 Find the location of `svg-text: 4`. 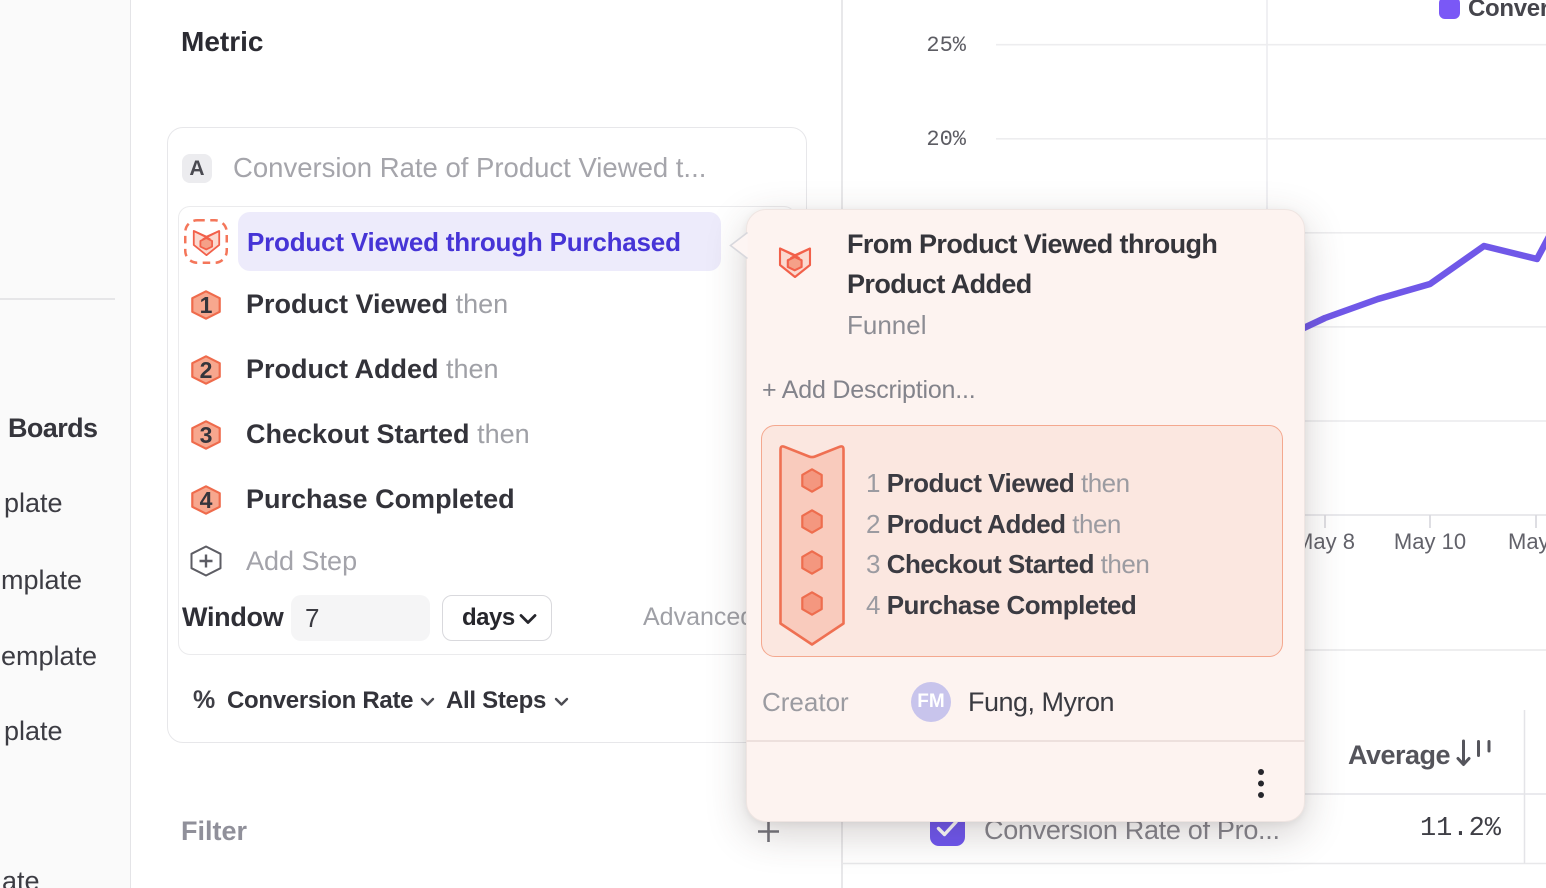

svg-text: 4 is located at coordinates (206, 500).